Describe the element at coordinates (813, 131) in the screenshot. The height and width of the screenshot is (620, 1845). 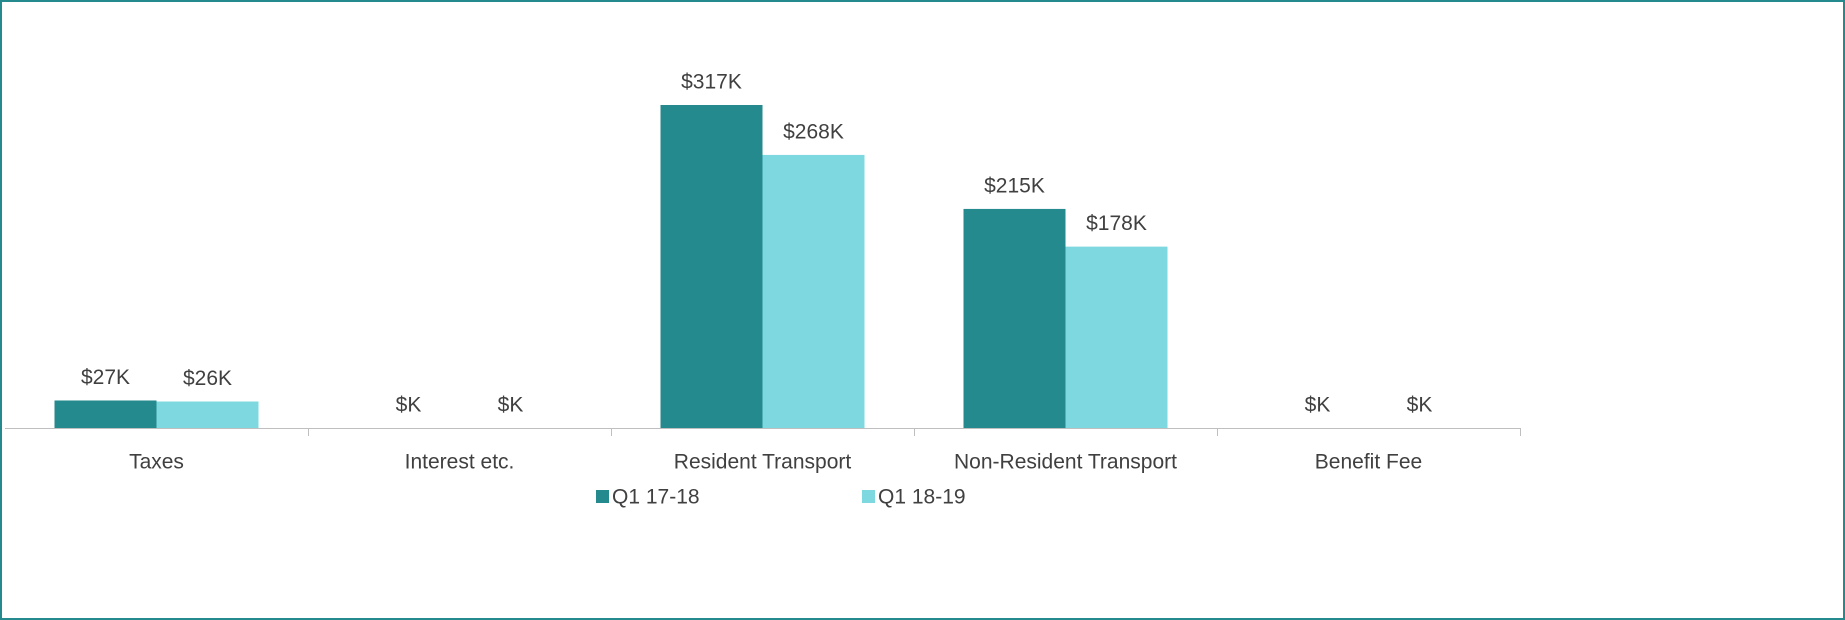
I see `data-label: $268K` at that location.